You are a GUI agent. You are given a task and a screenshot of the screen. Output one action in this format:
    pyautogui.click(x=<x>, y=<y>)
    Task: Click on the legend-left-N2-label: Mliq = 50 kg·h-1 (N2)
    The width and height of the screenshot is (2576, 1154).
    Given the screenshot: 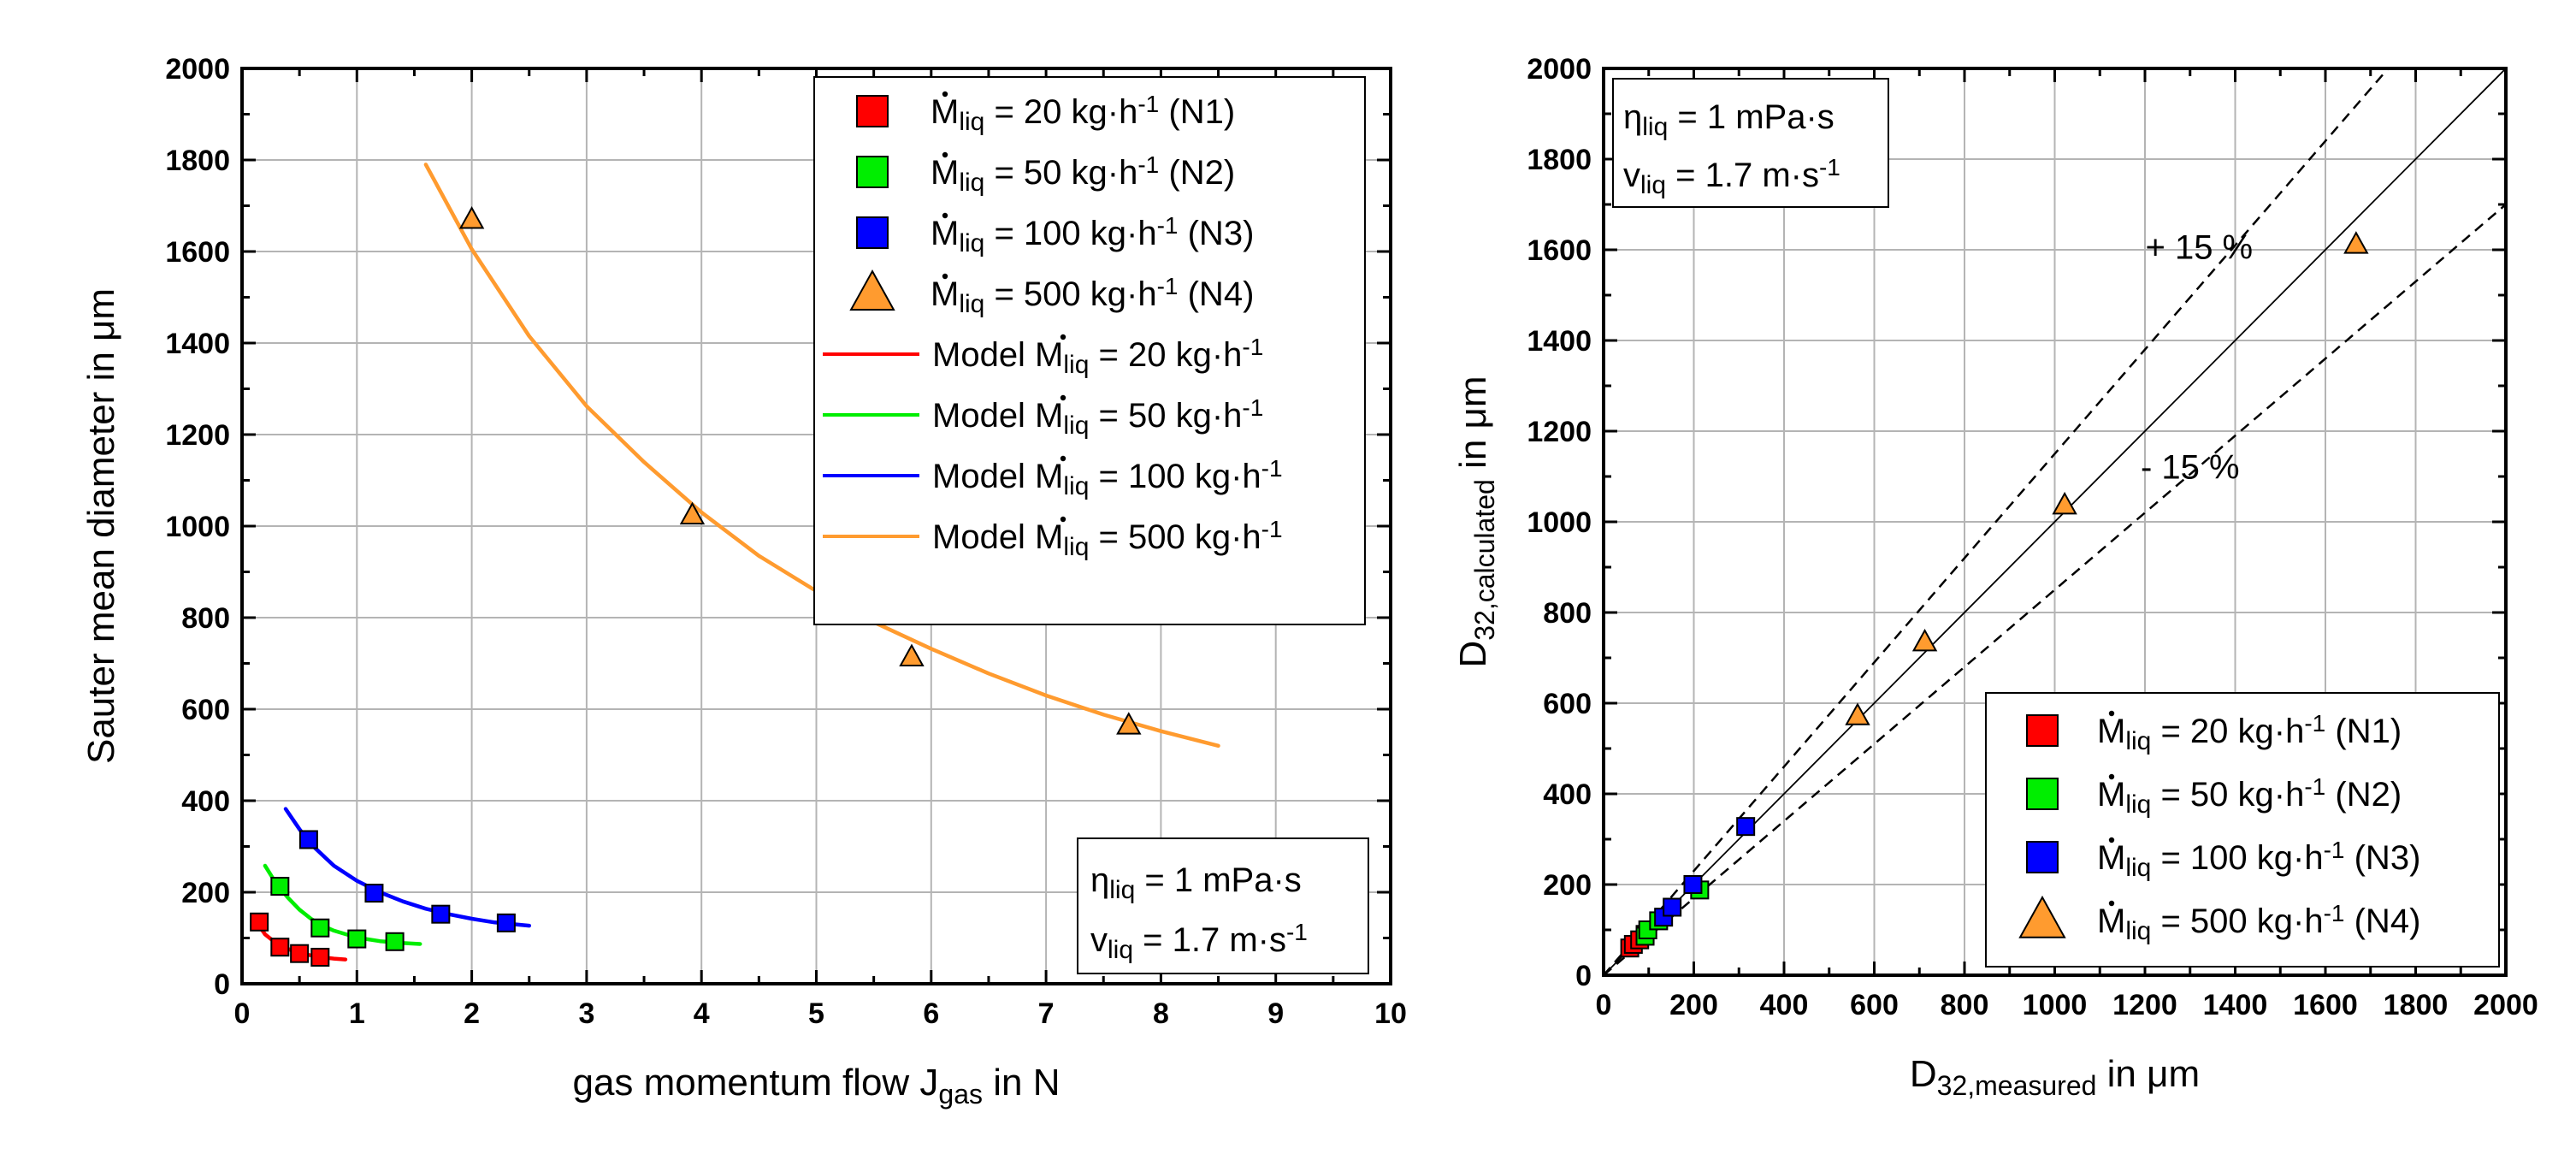 What is the action you would take?
    pyautogui.click(x=1083, y=174)
    